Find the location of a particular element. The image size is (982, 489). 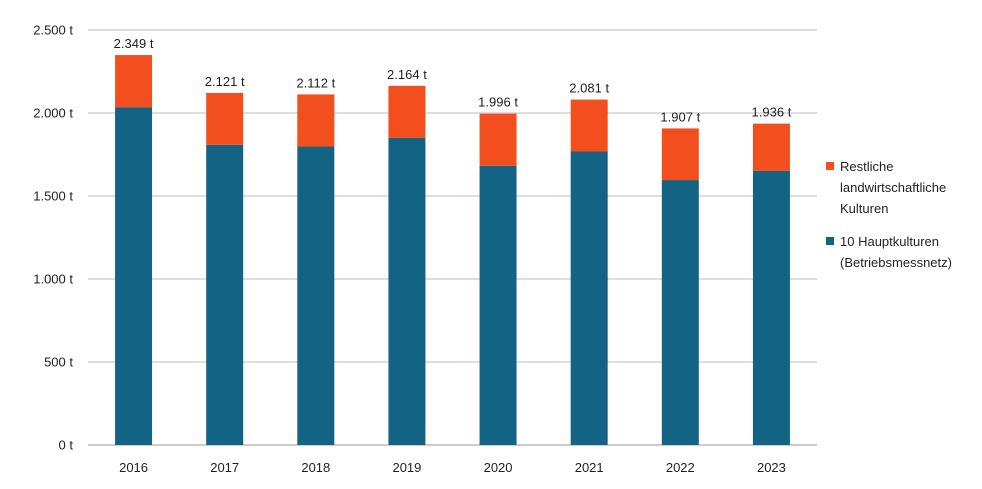

data-label-total: 2.112 t is located at coordinates (315, 82).